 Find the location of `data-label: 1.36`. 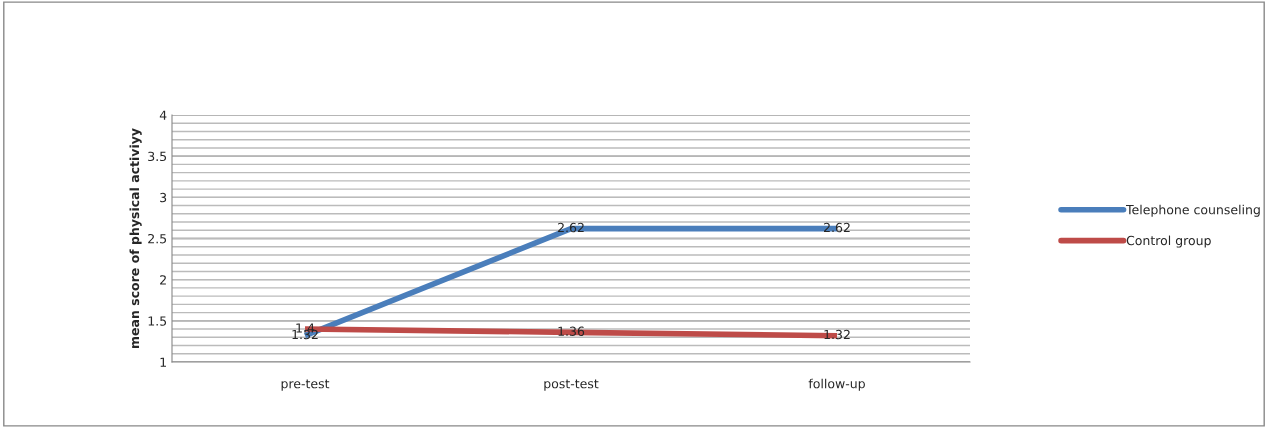

data-label: 1.36 is located at coordinates (571, 331).